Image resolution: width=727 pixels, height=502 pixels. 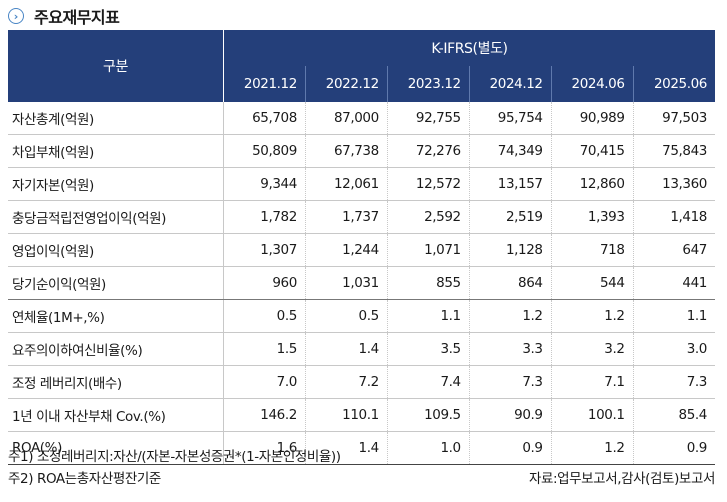 I want to click on value-cell: 3.5, so click(x=428, y=349).